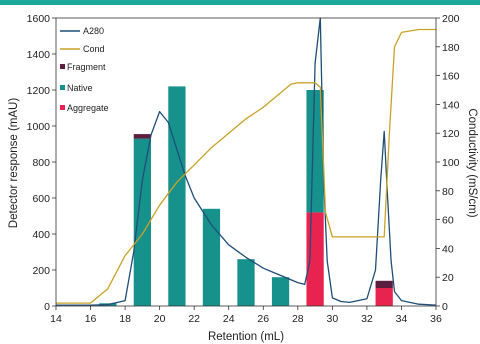 The image size is (480, 344). What do you see at coordinates (240, 2) in the screenshot?
I see `accent-bar` at bounding box center [240, 2].